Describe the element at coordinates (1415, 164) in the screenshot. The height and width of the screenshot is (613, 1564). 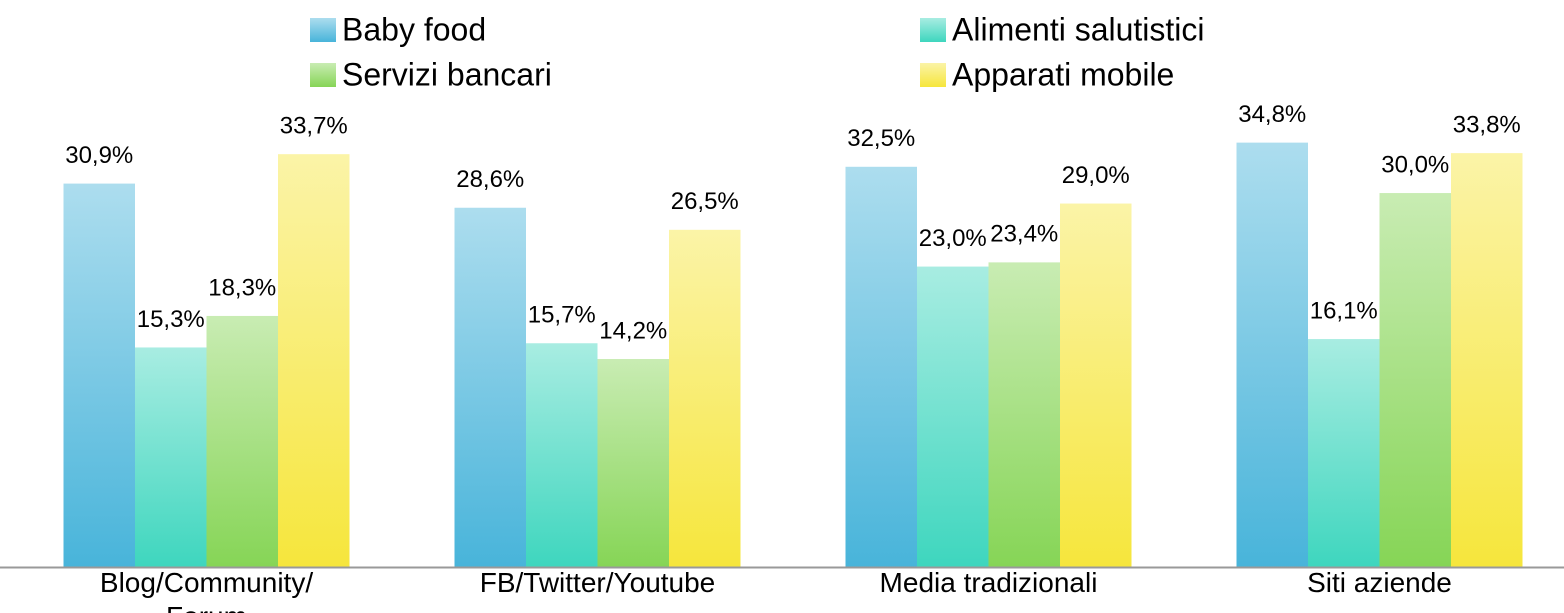
I see `data-label: 30,0%` at that location.